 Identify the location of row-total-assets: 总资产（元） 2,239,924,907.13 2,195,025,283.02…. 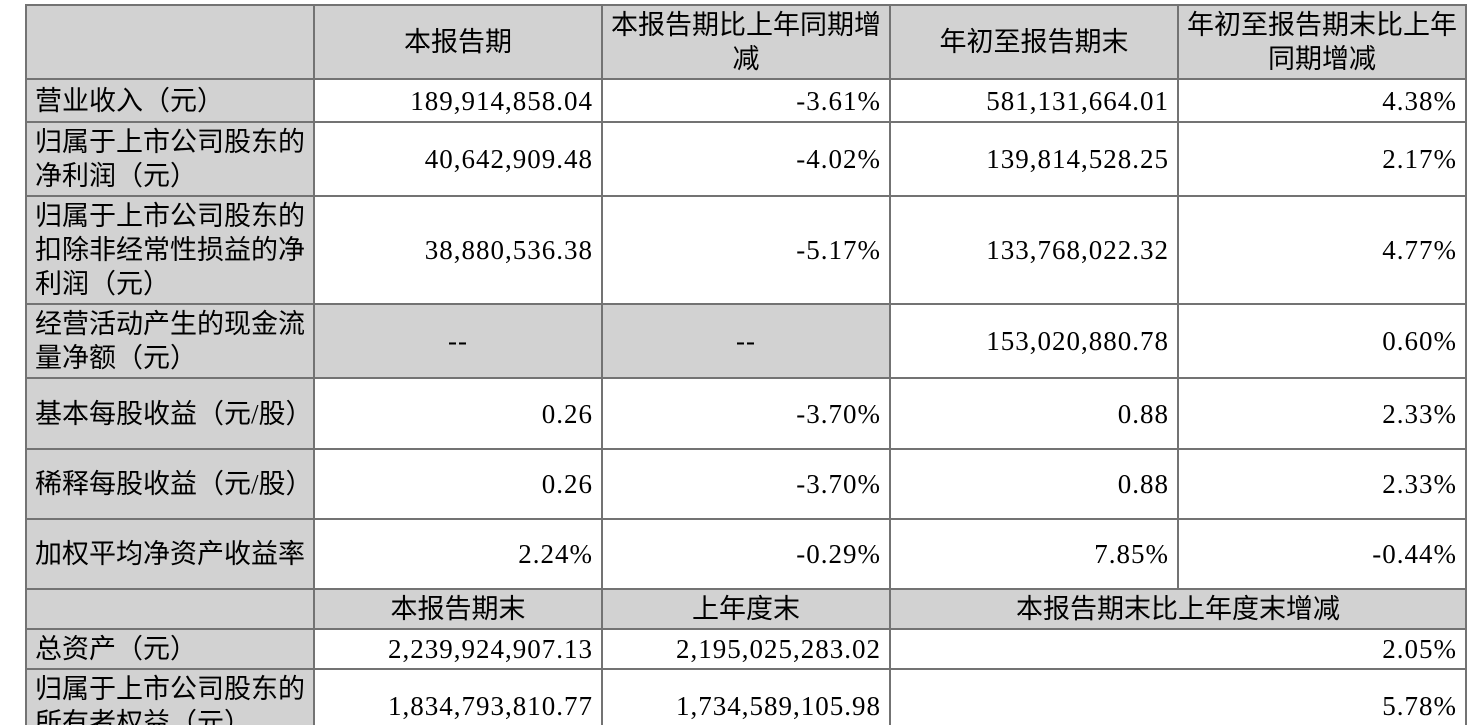
(746, 649).